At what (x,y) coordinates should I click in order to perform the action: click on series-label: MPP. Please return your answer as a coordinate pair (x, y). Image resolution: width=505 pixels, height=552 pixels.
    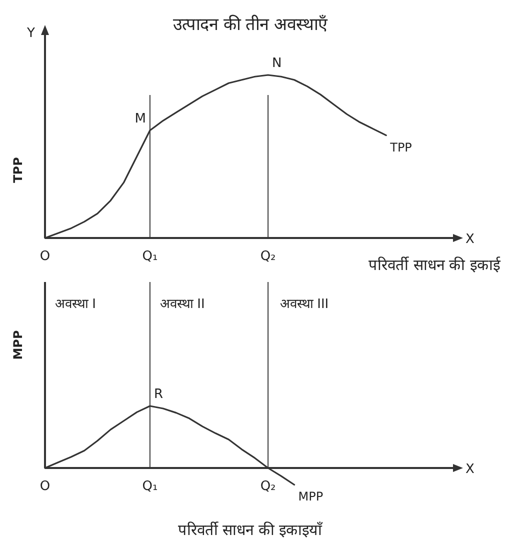
    Looking at the image, I should click on (311, 497).